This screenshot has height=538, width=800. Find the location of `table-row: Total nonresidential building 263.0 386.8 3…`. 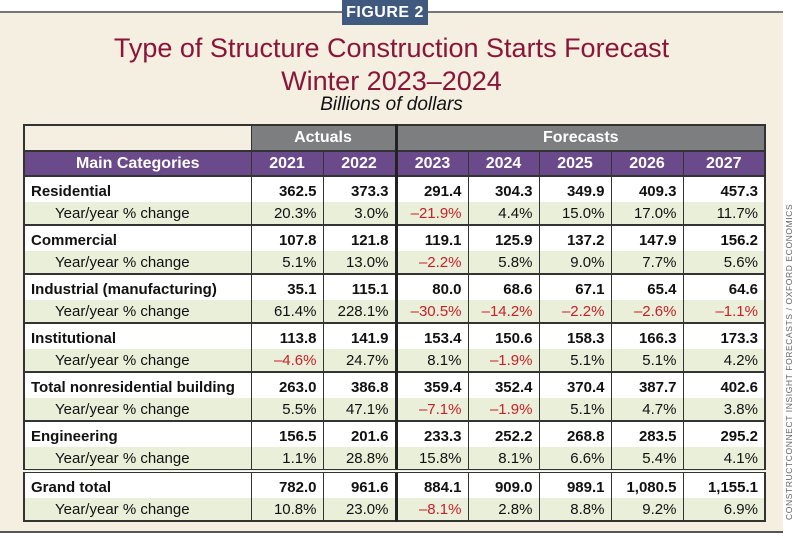

table-row: Total nonresidential building 263.0 386.8 3… is located at coordinates (394, 385).